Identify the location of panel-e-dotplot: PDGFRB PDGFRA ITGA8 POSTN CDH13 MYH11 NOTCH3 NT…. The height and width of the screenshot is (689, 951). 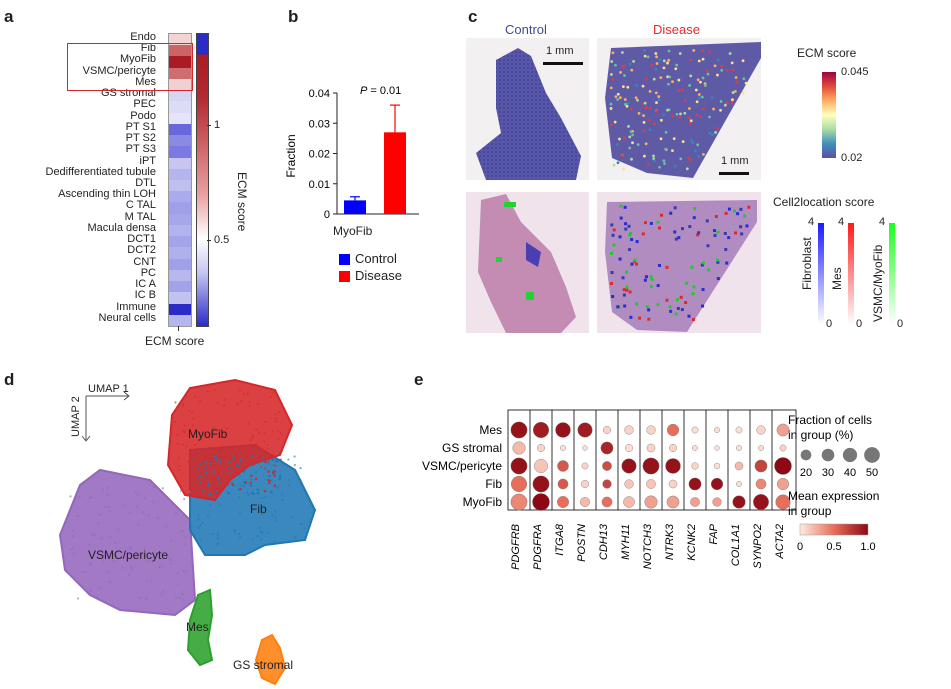
(651, 489).